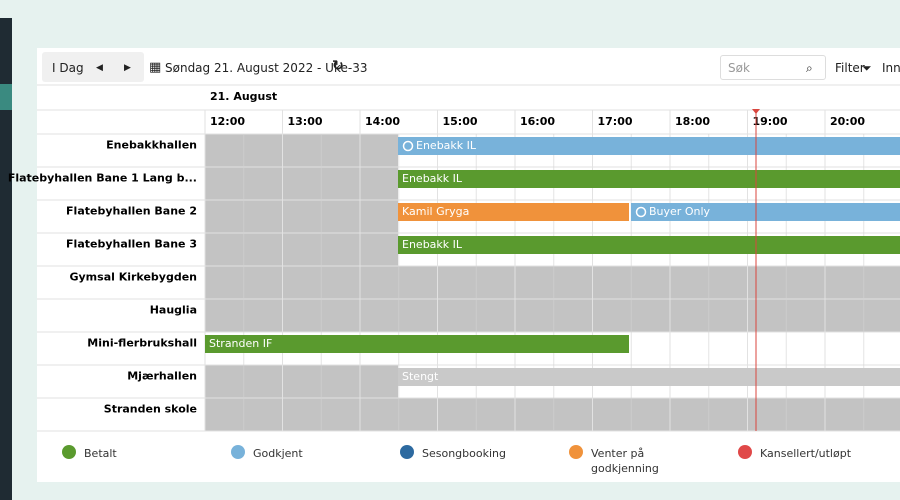 The image size is (900, 500). I want to click on sidebar, so click(6, 259).